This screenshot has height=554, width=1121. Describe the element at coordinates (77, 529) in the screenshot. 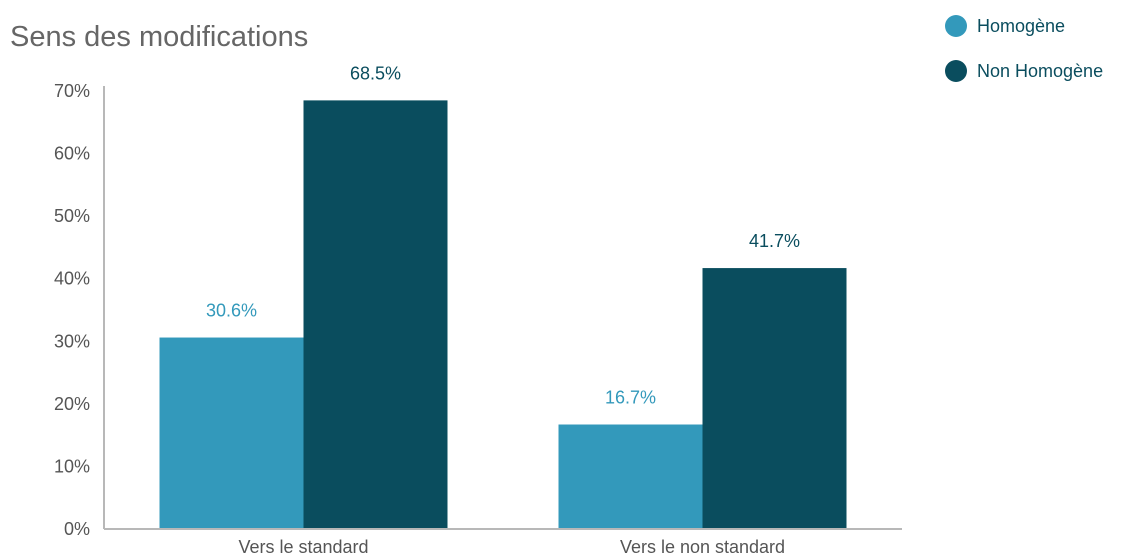

I see `y-tick-label: 0%` at that location.